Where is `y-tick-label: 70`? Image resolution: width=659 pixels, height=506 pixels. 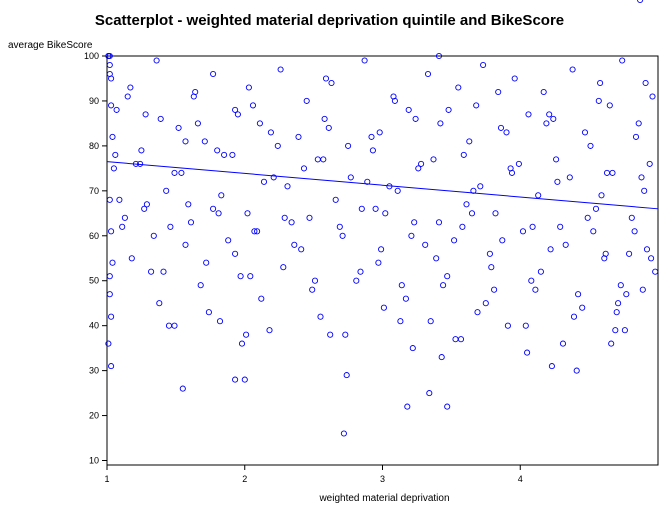
y-tick-label: 70 is located at coordinates (94, 191).